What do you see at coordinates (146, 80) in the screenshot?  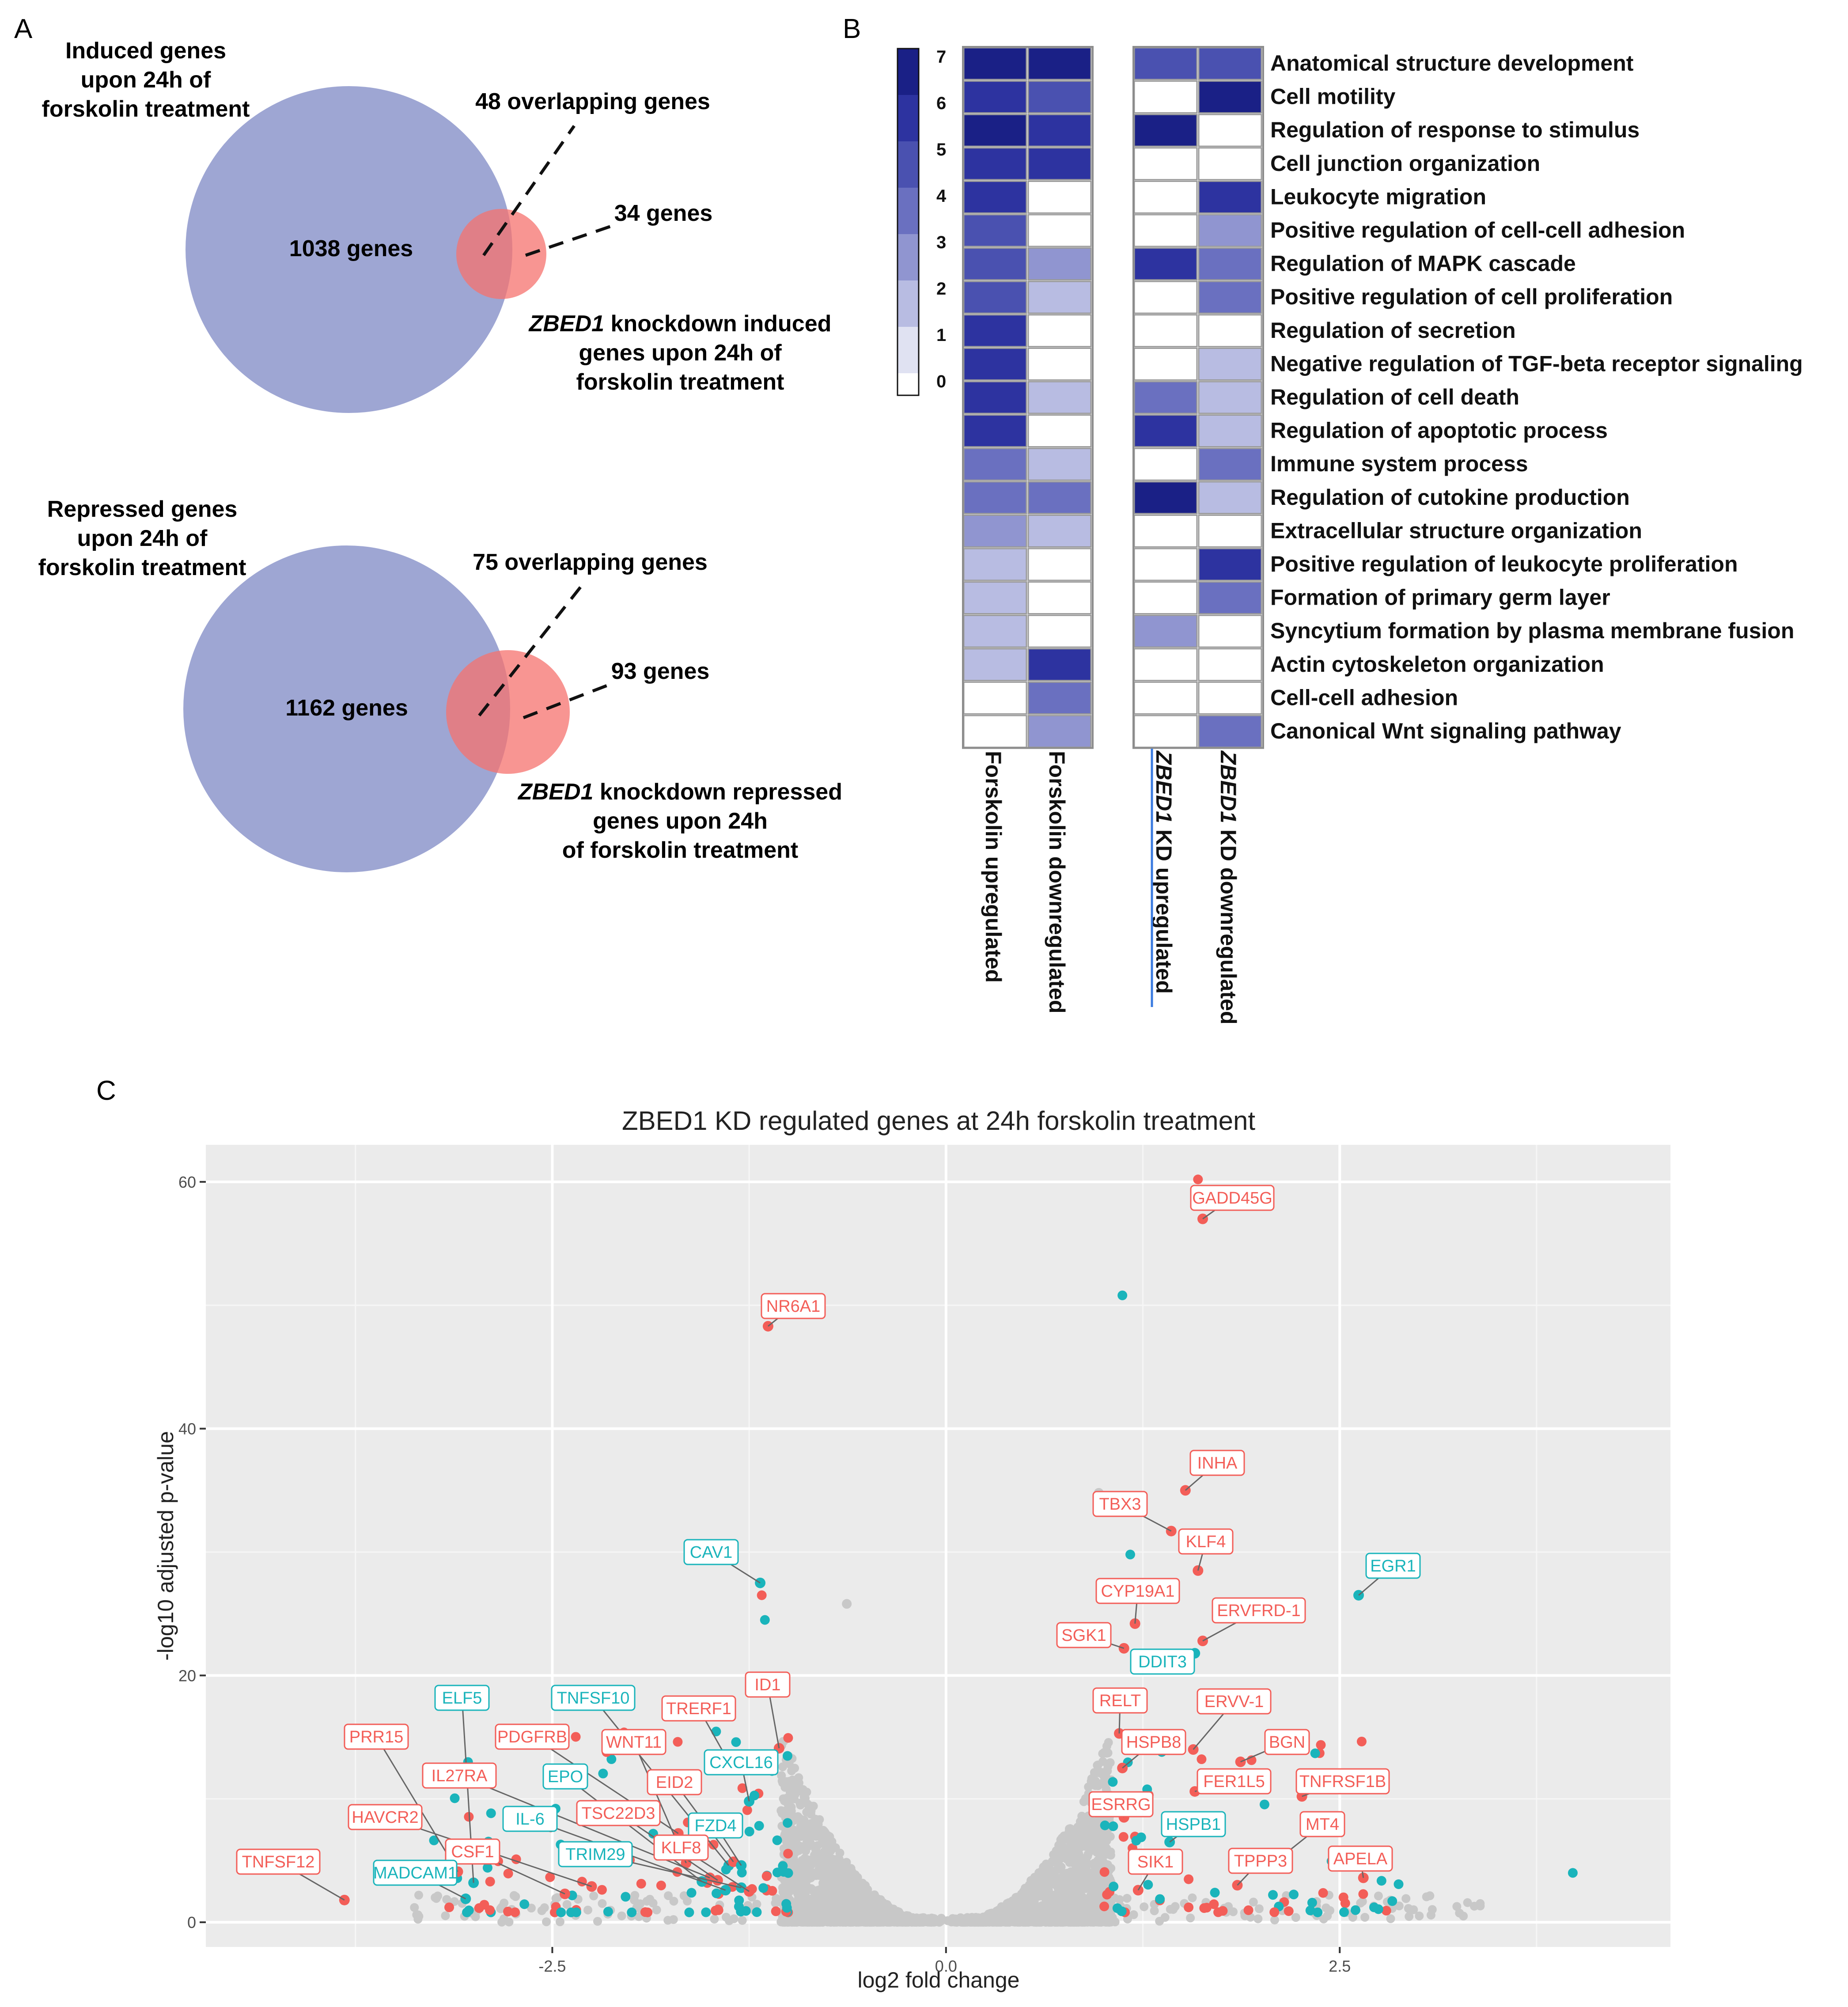 I see `venn-induced-big-title-line2: upon 24h of` at bounding box center [146, 80].